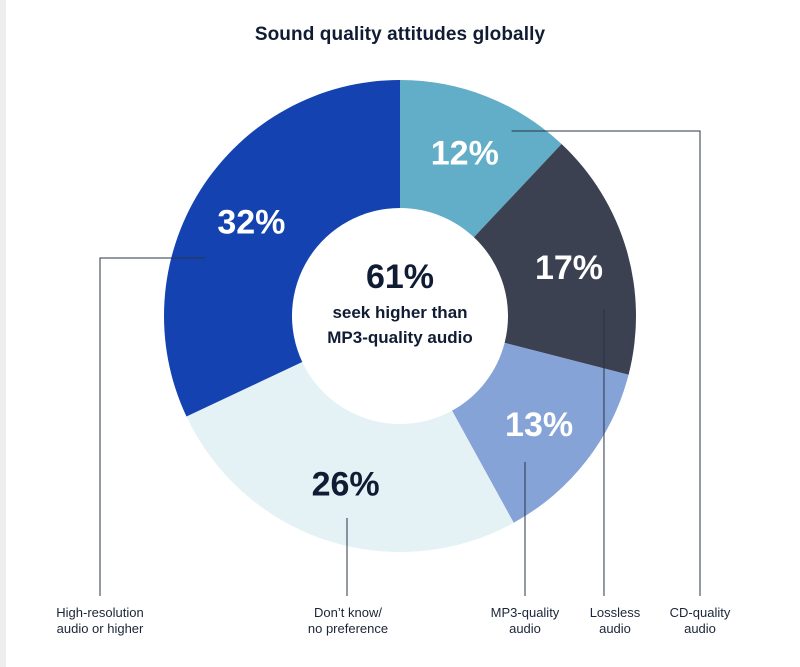  Describe the element at coordinates (100, 612) in the screenshot. I see `category-label-hires-line1: High-resolution` at that location.